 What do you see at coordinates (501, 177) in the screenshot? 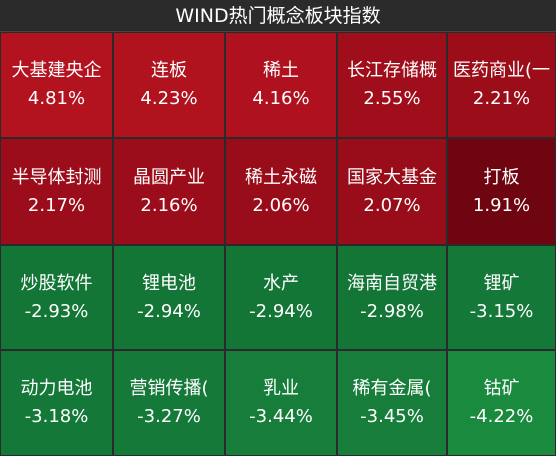
I see `tile-name: 打板` at bounding box center [501, 177].